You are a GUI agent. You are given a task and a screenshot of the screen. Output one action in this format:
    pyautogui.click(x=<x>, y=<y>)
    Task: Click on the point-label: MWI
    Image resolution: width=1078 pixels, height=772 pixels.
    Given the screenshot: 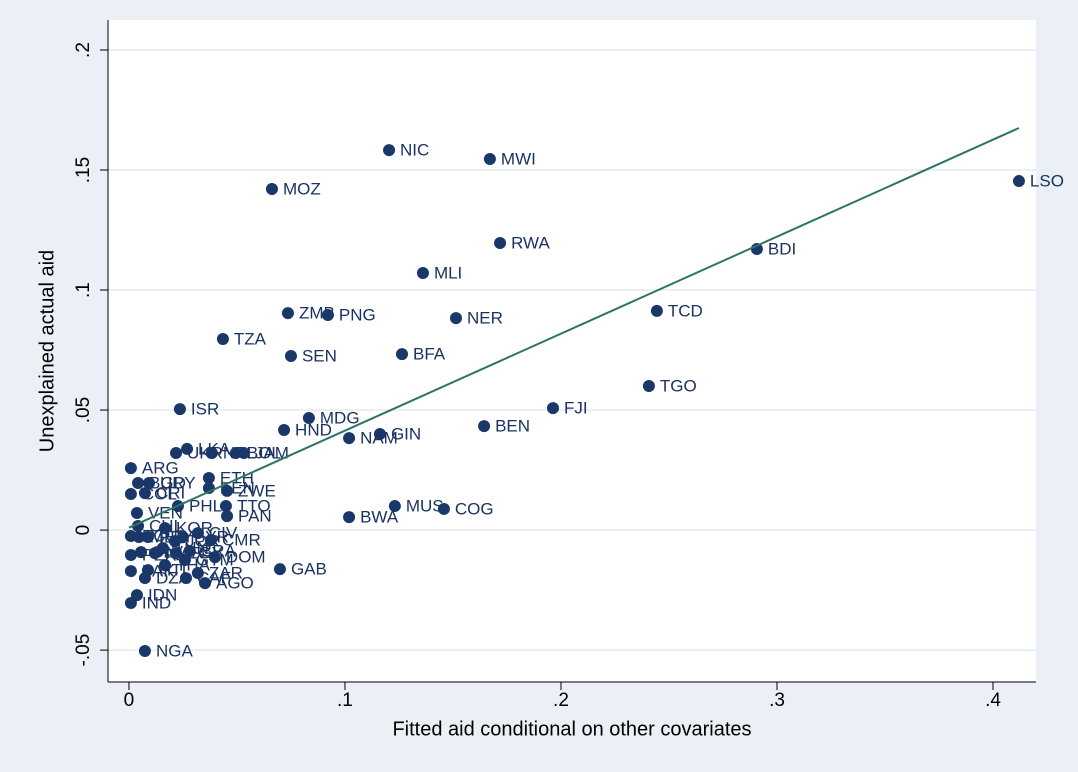 What is the action you would take?
    pyautogui.click(x=518, y=158)
    